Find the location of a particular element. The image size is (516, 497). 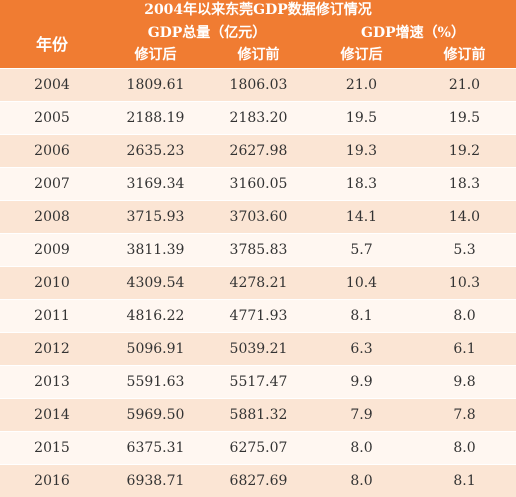

year-cell: 2011 is located at coordinates (52, 316).